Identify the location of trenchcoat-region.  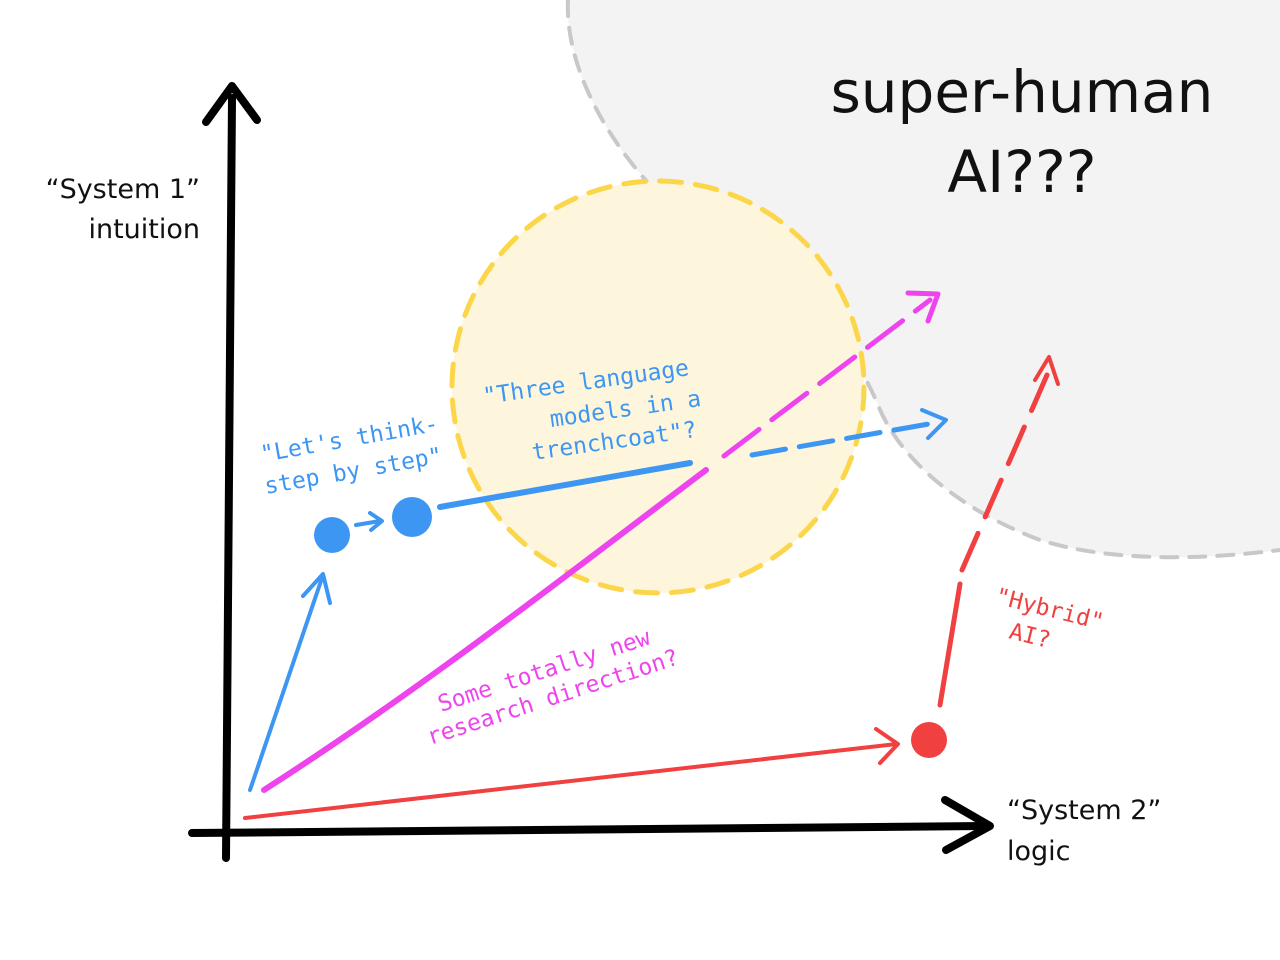
(658, 387).